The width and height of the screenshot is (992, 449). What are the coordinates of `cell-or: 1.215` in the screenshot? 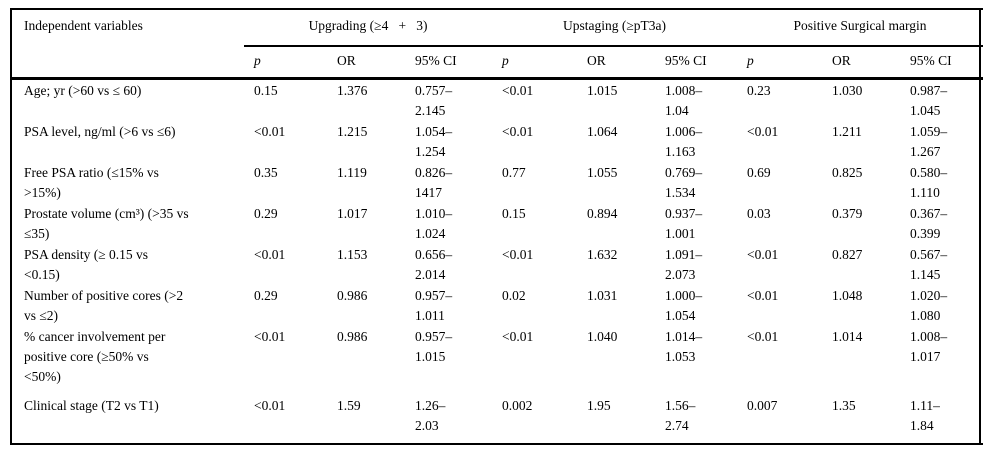 It's located at (352, 131).